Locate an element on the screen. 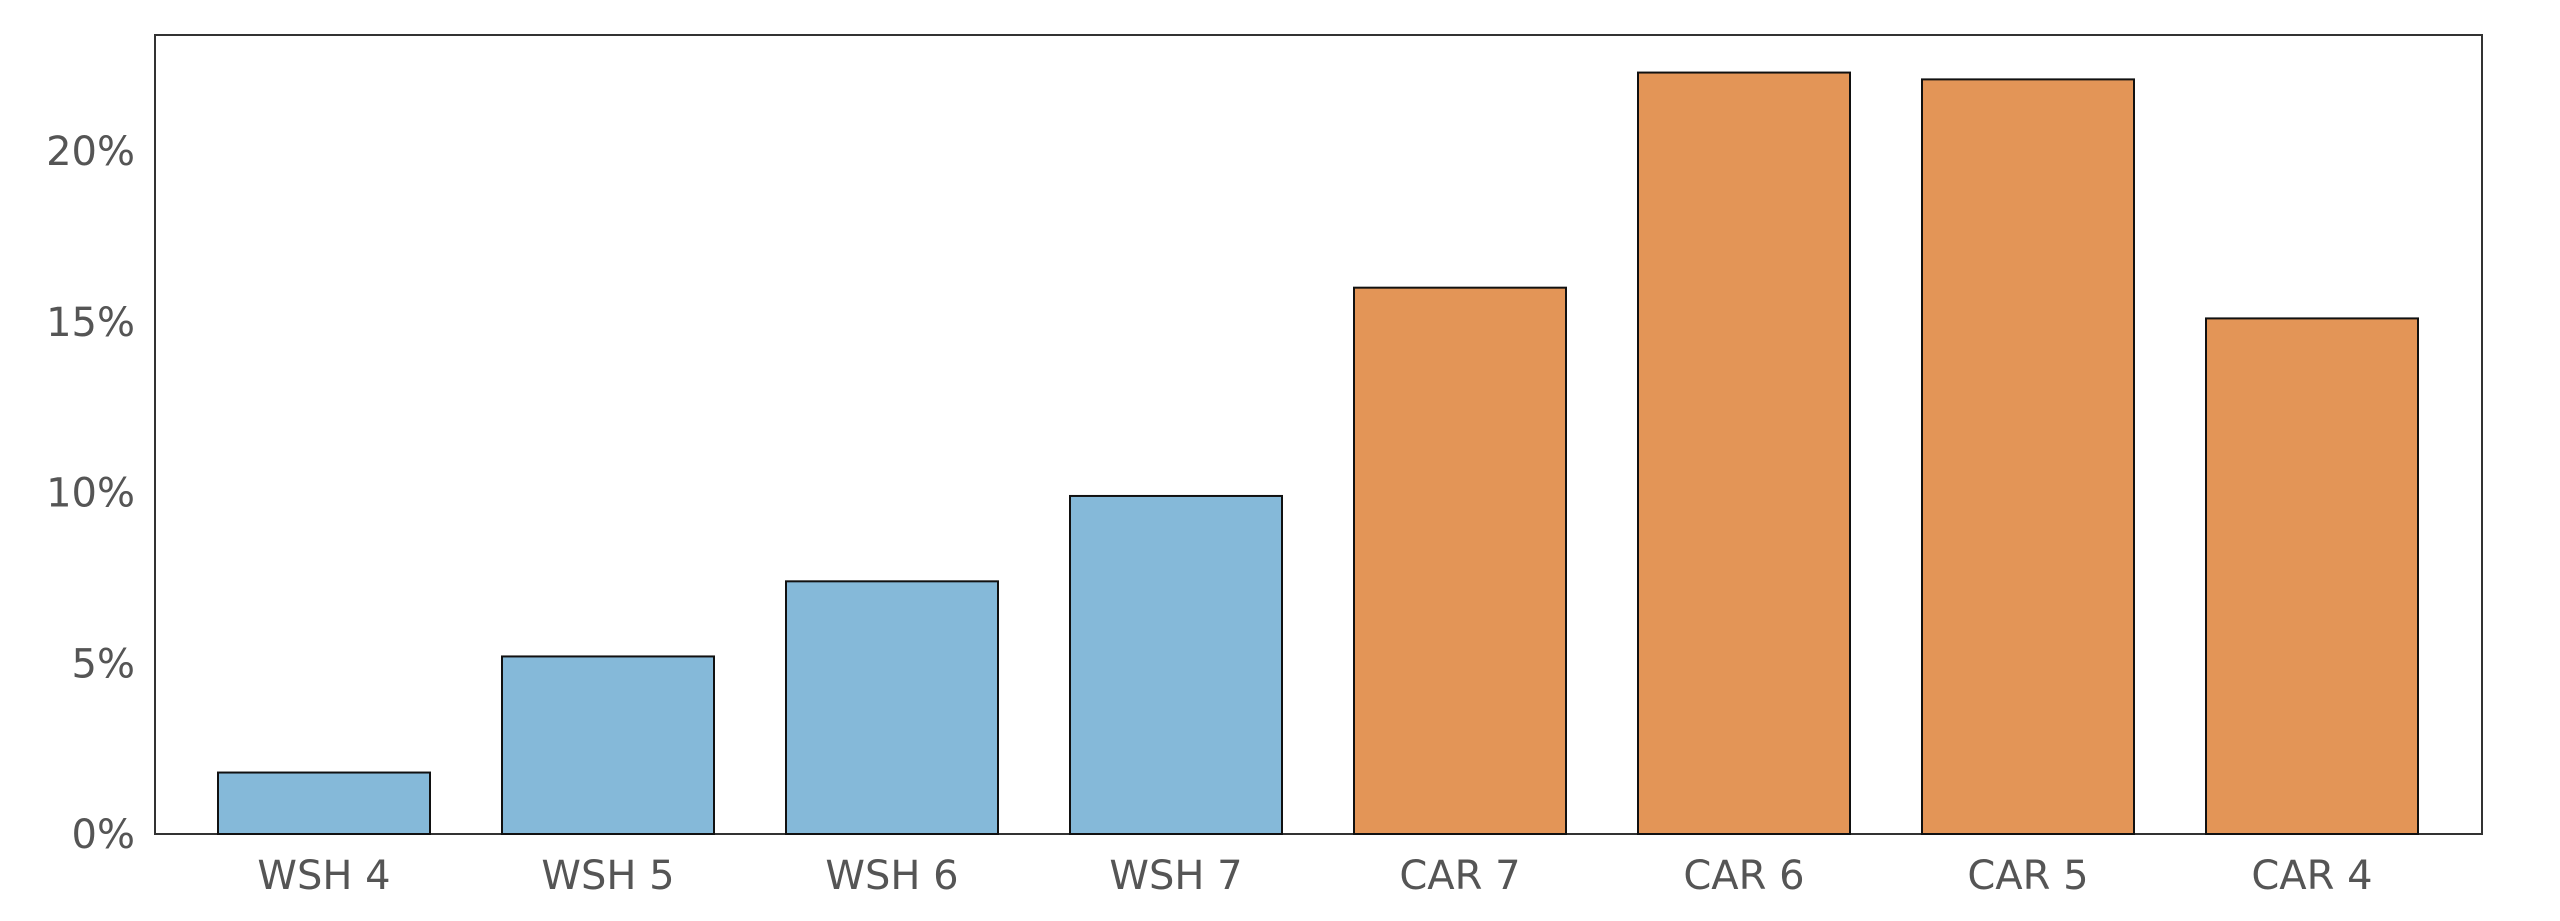  x-tick-label: CAR 7 is located at coordinates (1459, 876).